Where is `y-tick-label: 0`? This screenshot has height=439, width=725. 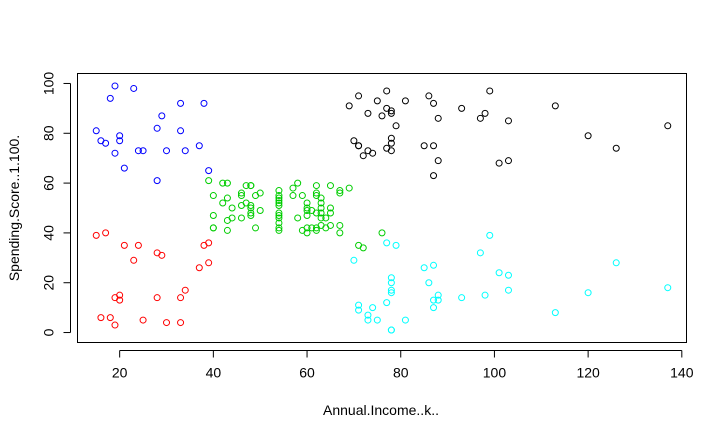 y-tick-label: 0 is located at coordinates (49, 332).